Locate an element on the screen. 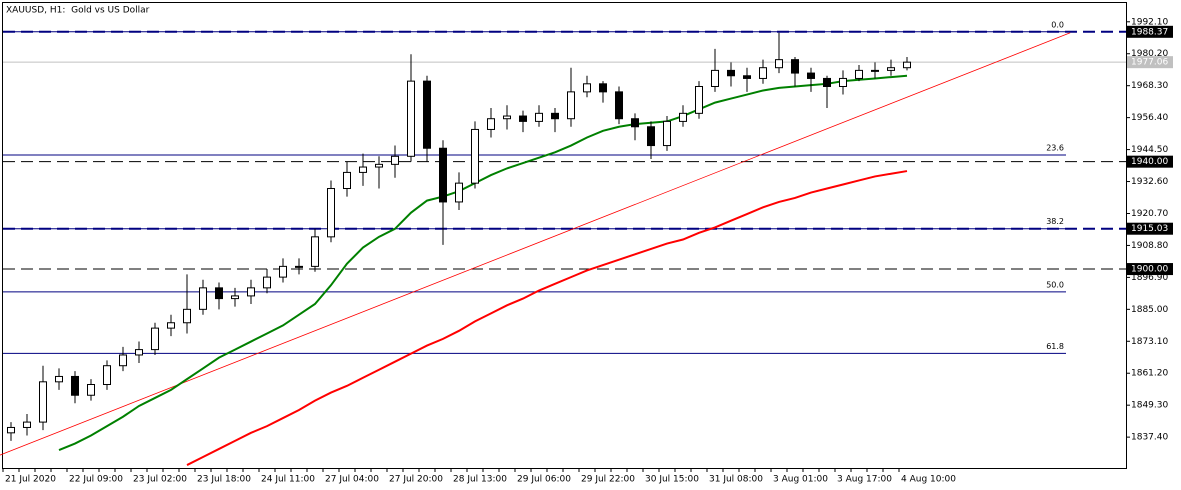 This screenshot has width=1181, height=490. x-tick-label: 21 Jul 2020 is located at coordinates (30, 480).